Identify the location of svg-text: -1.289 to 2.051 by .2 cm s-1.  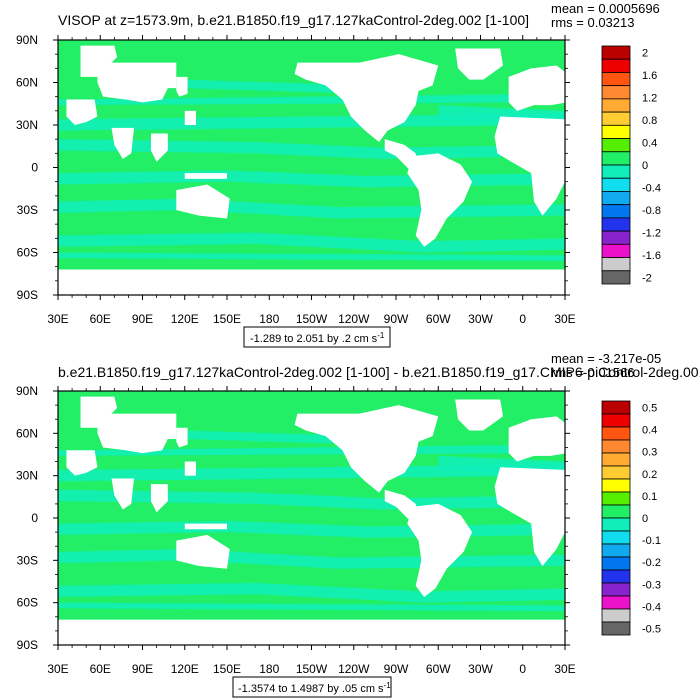
(317, 338).